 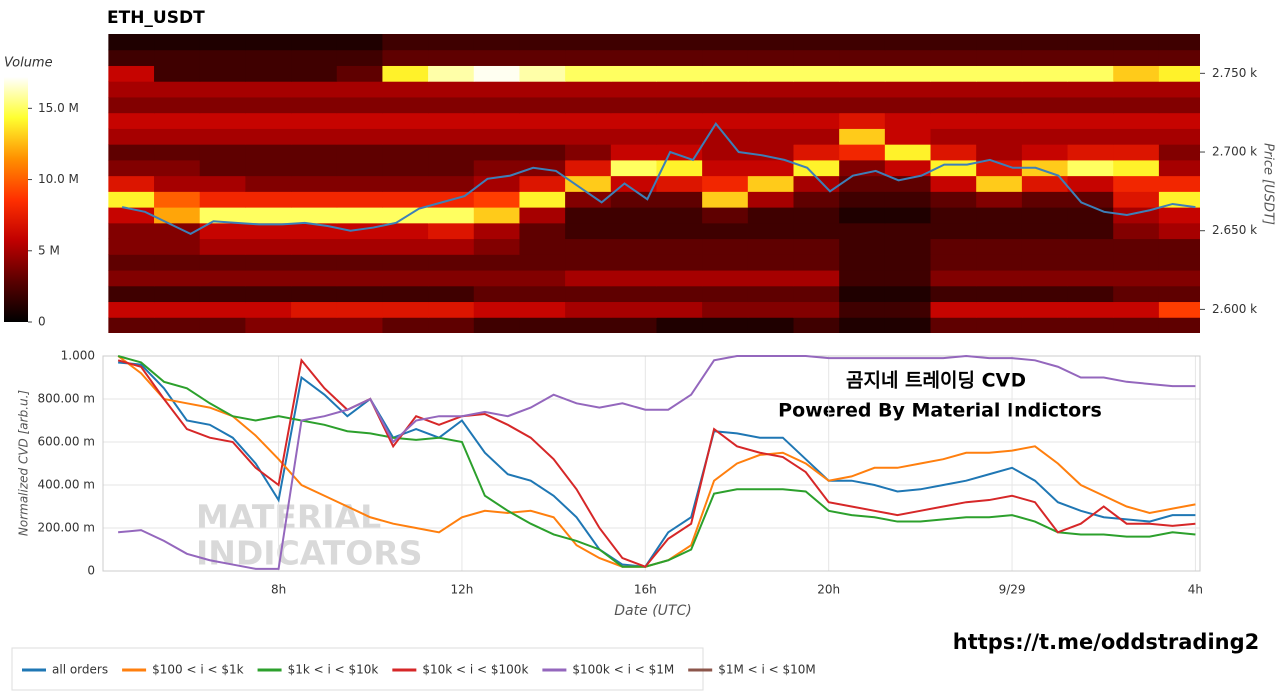 I want to click on y-axis-title: Price [USDT], so click(x=1268, y=184).